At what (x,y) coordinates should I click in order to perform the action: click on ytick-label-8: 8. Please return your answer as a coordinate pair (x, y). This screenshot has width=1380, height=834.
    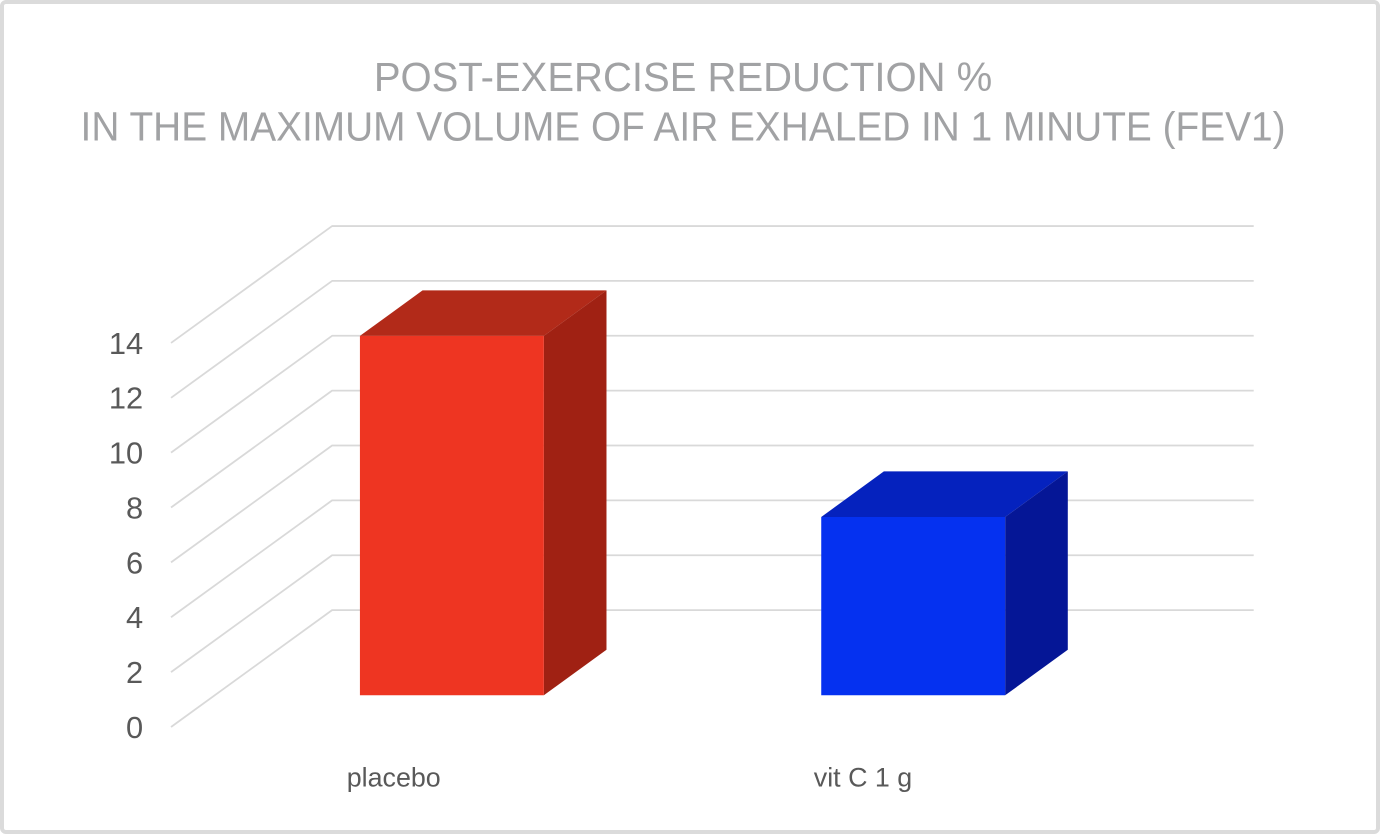
    Looking at the image, I should click on (134, 507).